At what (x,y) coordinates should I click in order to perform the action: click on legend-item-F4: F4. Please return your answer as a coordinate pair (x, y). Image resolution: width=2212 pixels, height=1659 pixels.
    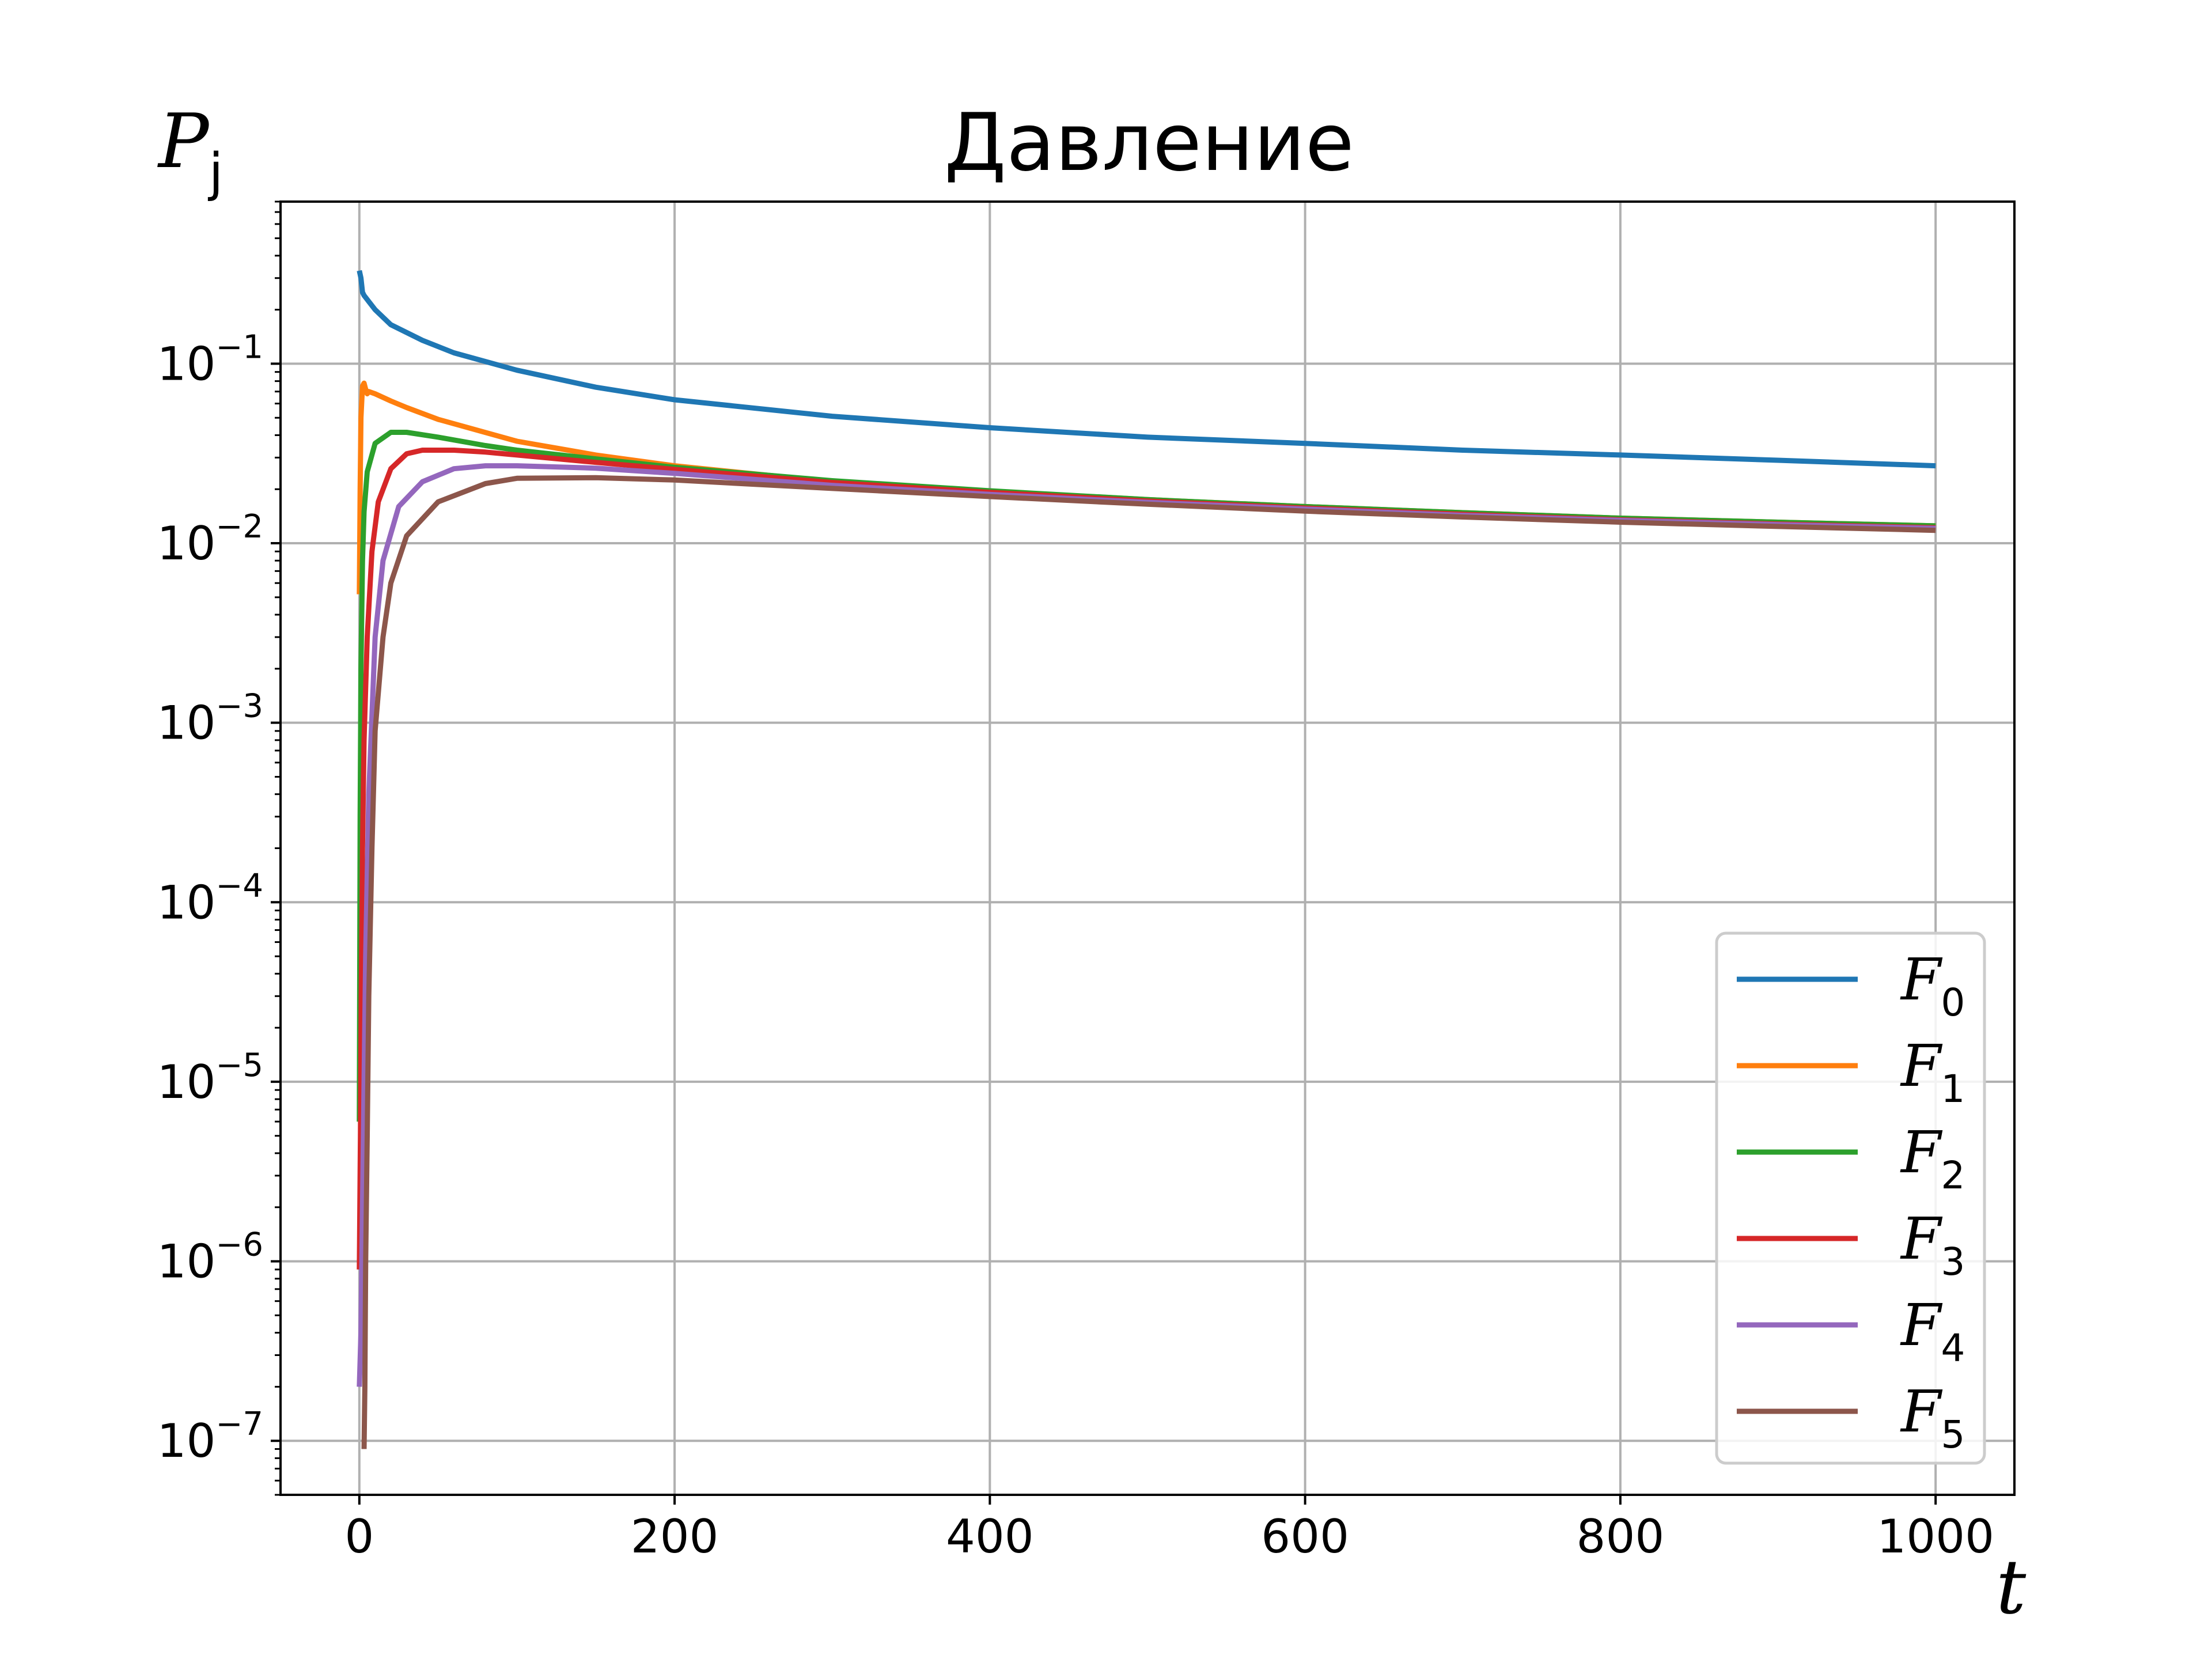
    Looking at the image, I should click on (1851, 1330).